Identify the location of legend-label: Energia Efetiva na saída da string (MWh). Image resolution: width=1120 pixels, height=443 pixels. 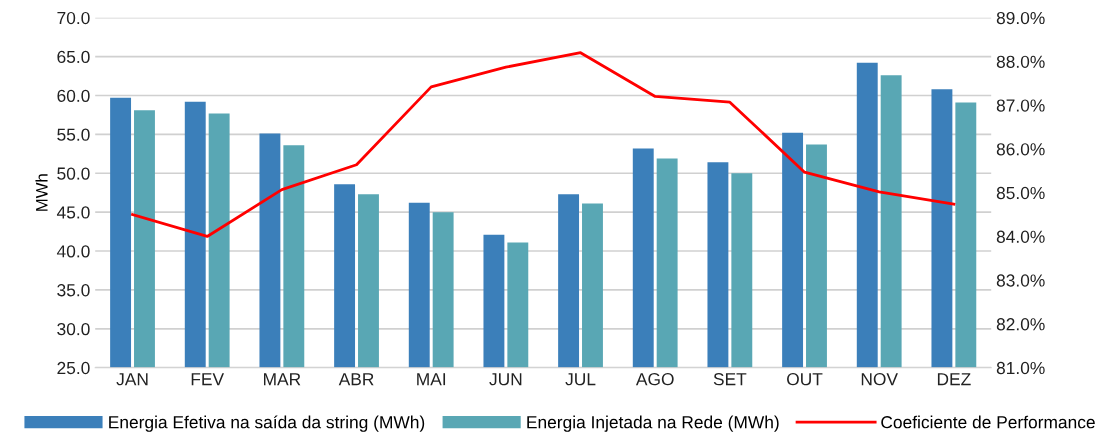
(267, 423).